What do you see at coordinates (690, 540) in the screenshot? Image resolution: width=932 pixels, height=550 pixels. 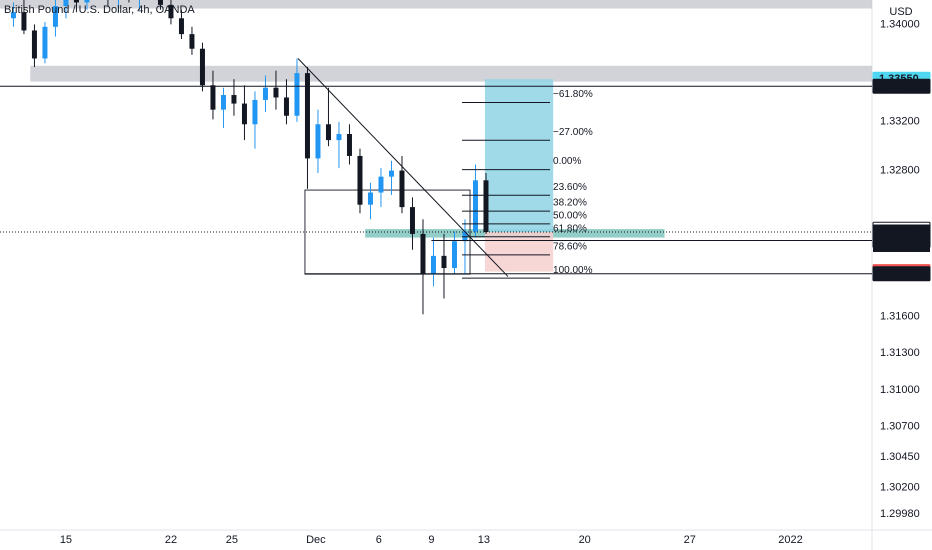 I see `x-tick-label: 27` at bounding box center [690, 540].